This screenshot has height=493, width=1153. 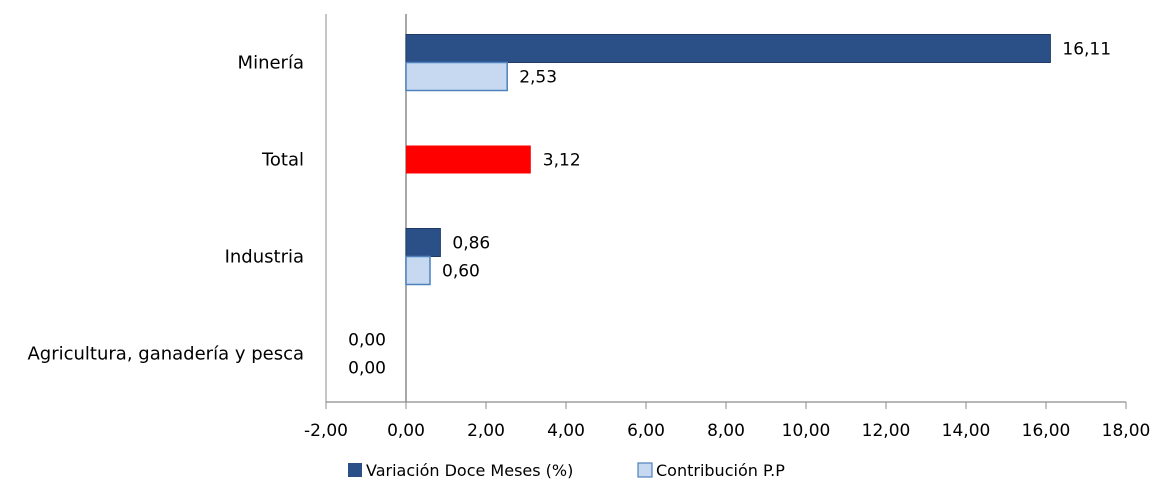 I want to click on category-label: Agricultura, ganadería y pesca, so click(x=165, y=354).